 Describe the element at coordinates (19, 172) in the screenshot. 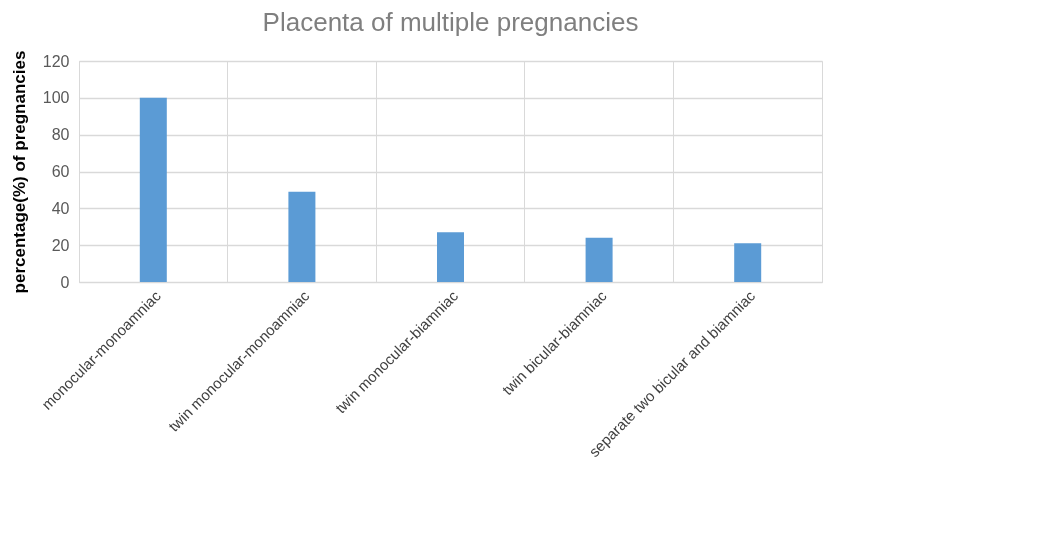

I see `y-axis-title: percentage(%) of pregnancies` at that location.